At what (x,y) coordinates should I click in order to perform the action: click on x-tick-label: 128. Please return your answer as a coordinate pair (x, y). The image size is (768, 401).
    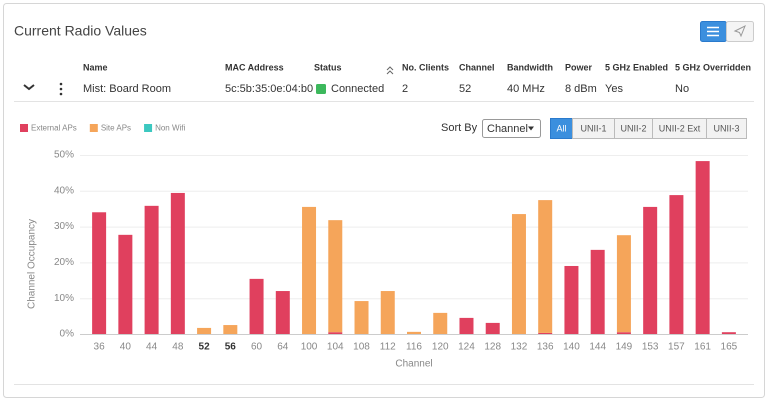
    Looking at the image, I should click on (492, 347).